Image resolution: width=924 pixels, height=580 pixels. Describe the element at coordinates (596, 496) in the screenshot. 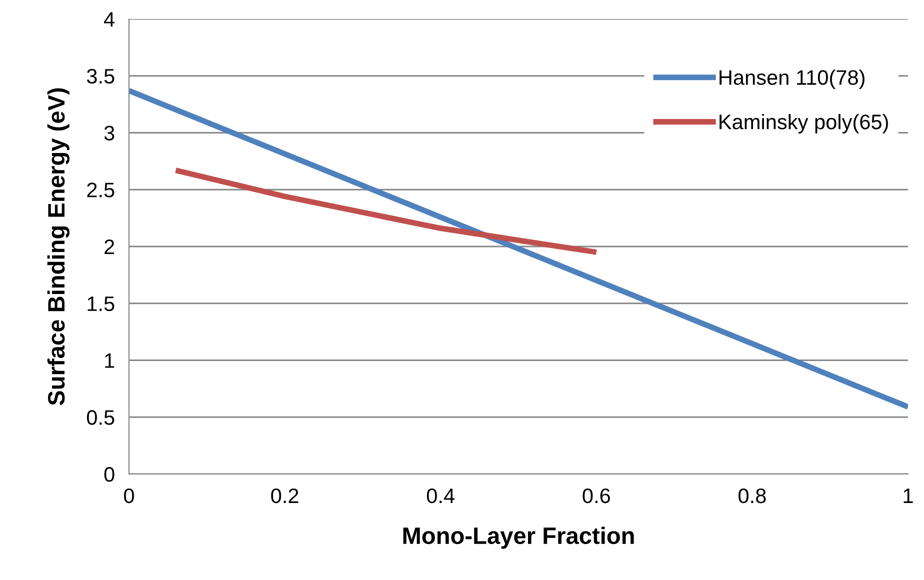

I see `x-tick-label: 0.6` at that location.